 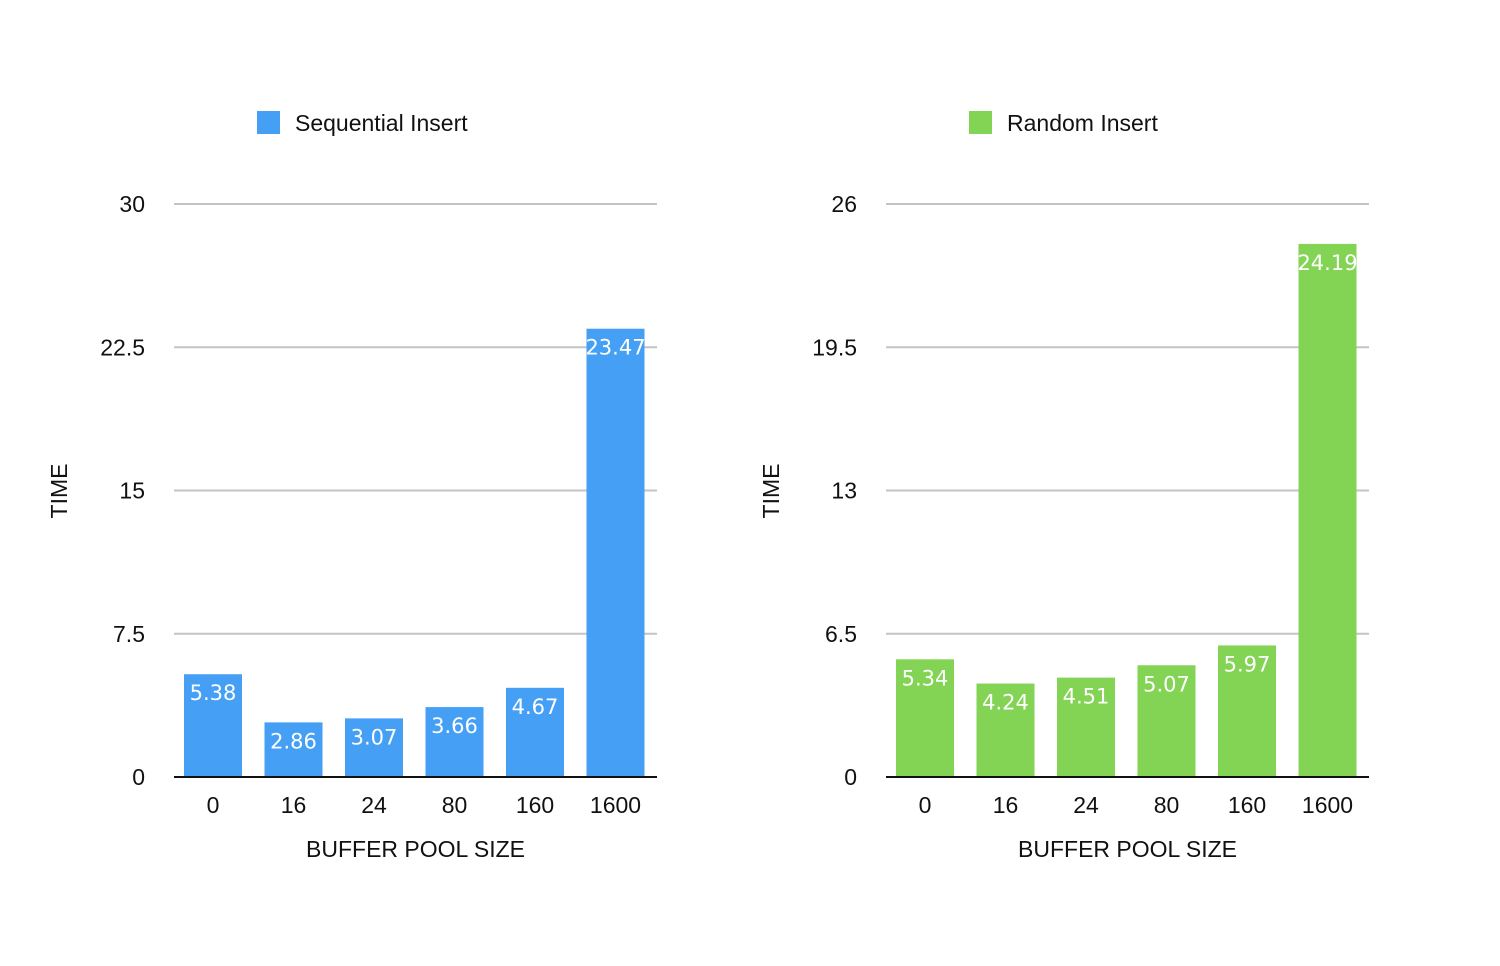 I want to click on bar-value-label: 2.86, so click(x=293, y=741).